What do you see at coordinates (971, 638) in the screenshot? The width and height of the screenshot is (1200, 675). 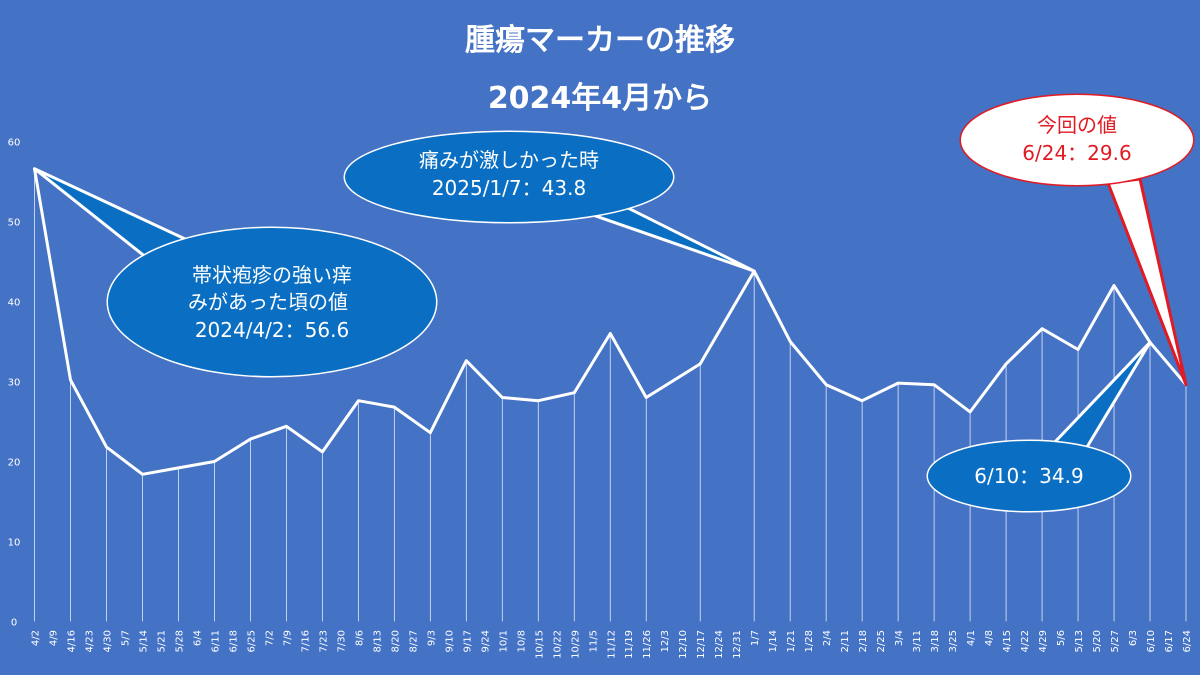 I see `x-tick-label: 4/1` at bounding box center [971, 638].